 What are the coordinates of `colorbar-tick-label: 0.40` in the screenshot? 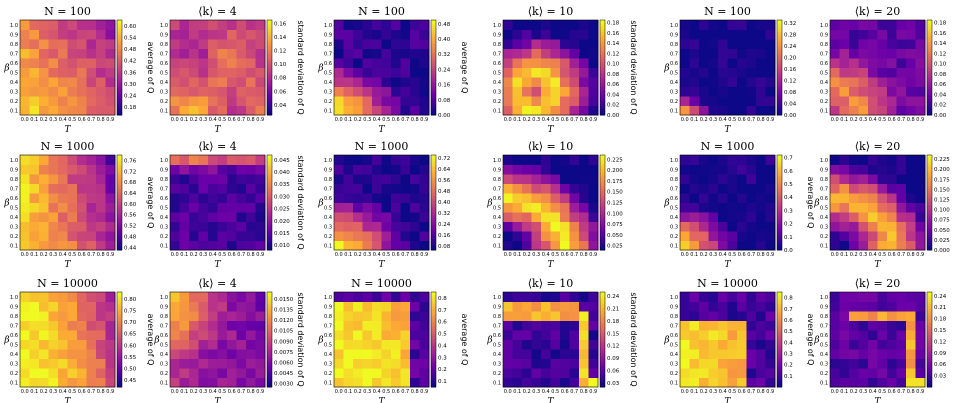 It's located at (444, 40).